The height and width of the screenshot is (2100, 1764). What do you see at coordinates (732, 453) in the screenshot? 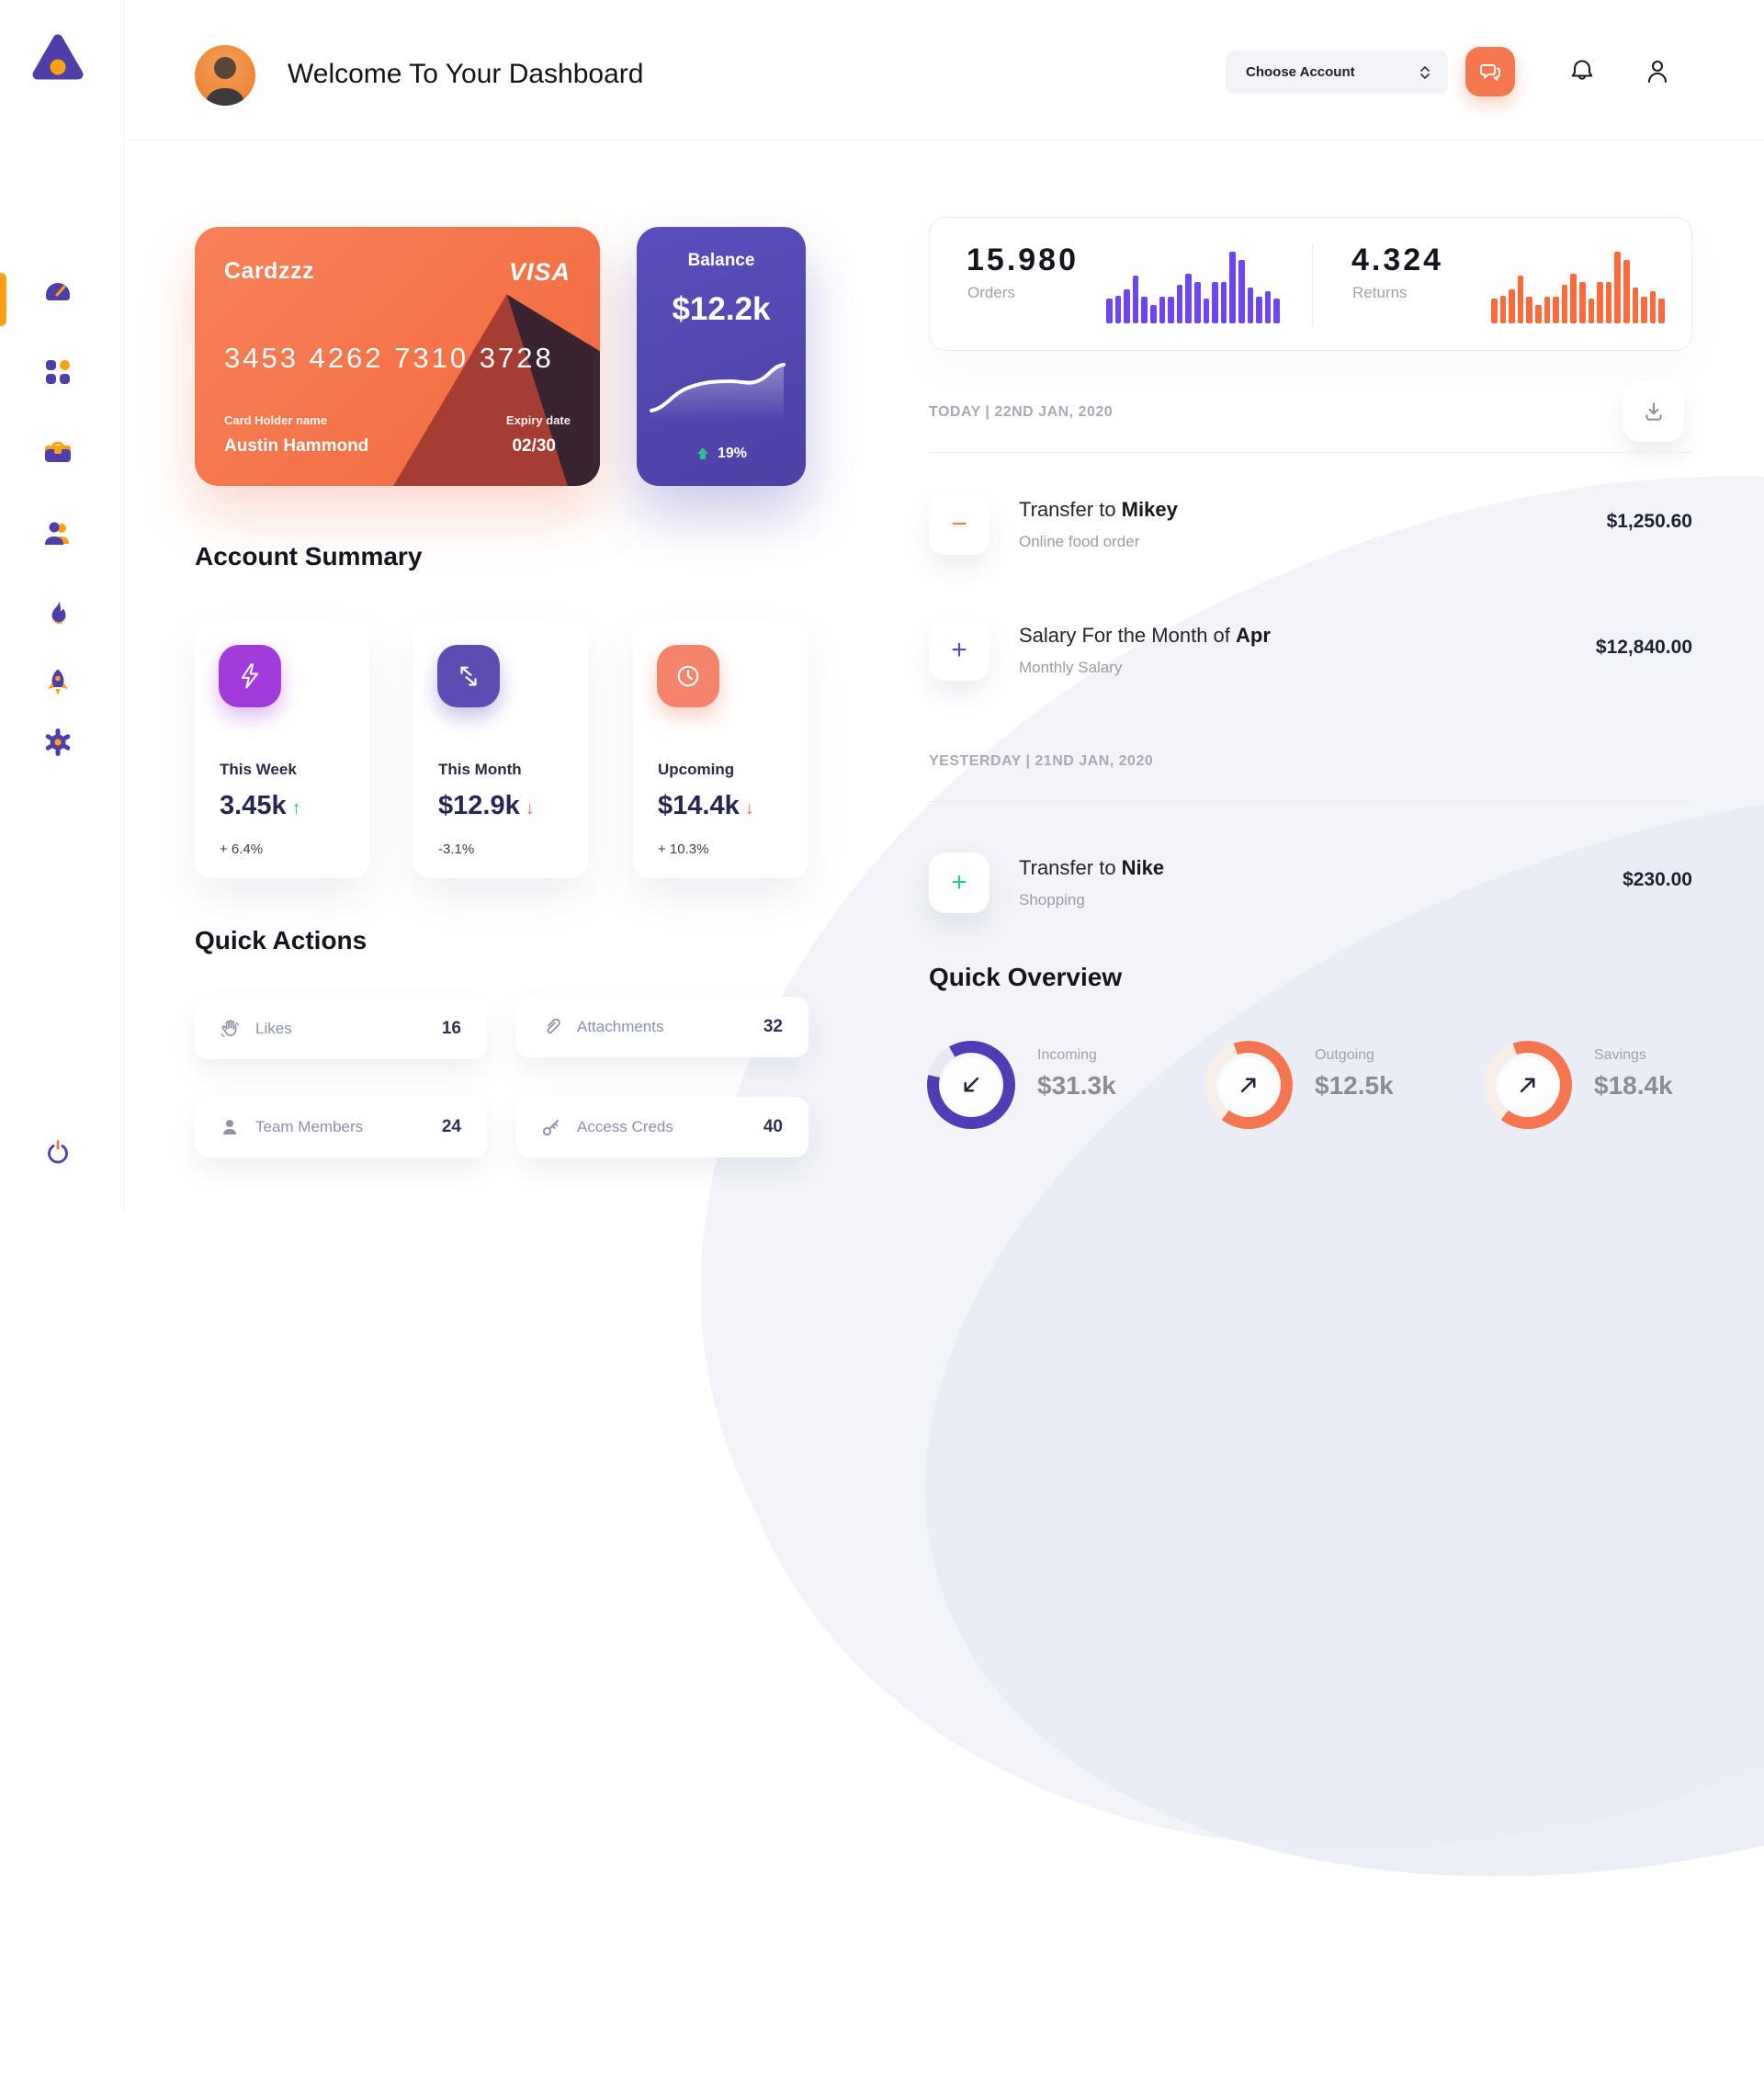
I see `balance-delta: 19%` at bounding box center [732, 453].